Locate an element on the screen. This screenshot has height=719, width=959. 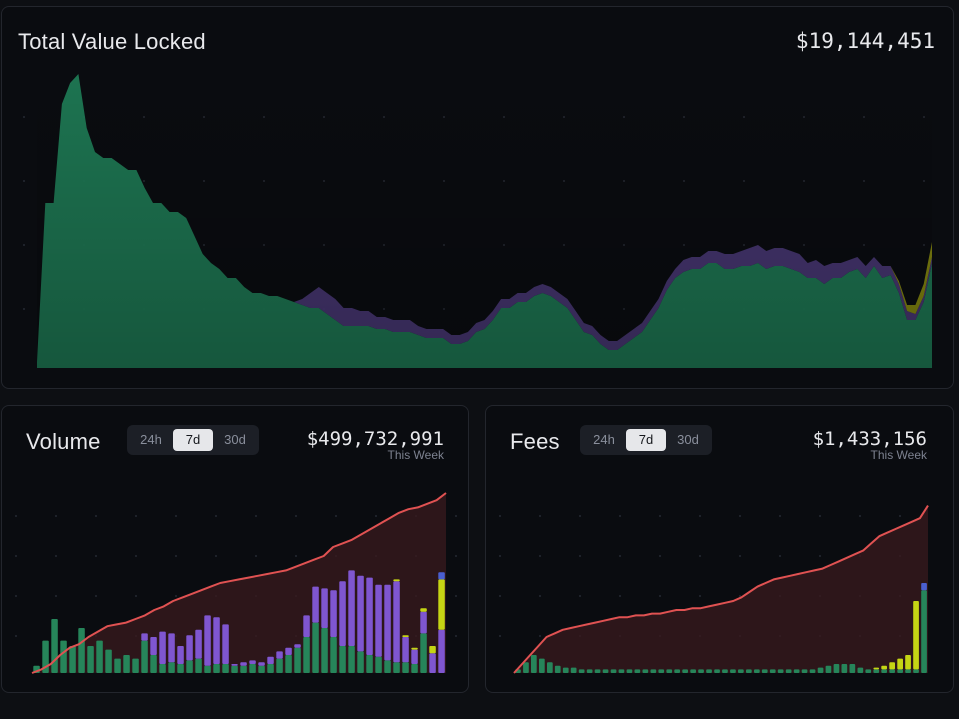
fees-period-tabs: 24h 7d 30d is located at coordinates (646, 440).